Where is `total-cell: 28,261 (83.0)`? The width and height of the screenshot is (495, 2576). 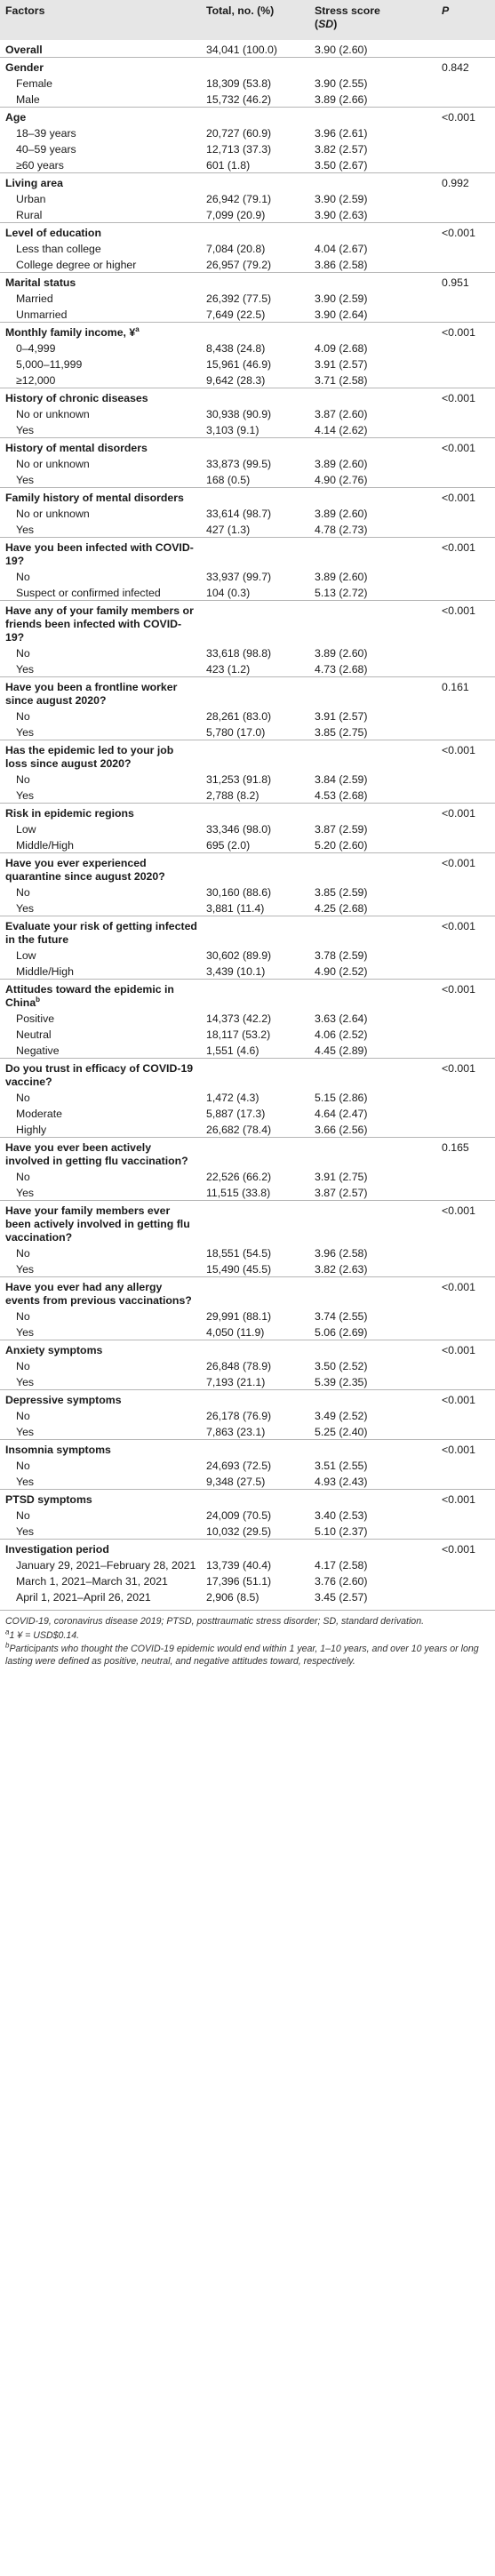 total-cell: 28,261 (83.0) is located at coordinates (239, 716).